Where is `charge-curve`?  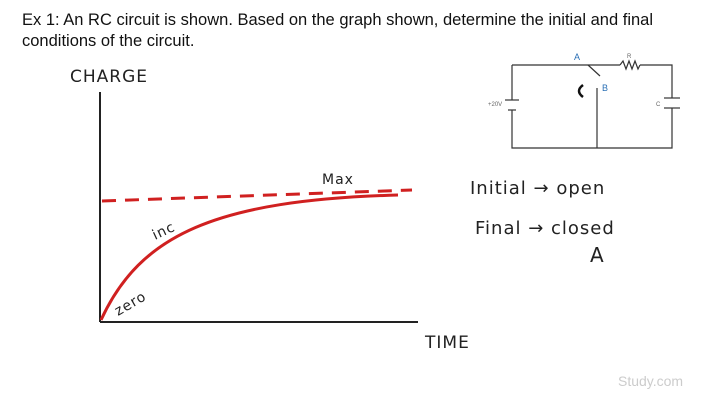 charge-curve is located at coordinates (249, 257).